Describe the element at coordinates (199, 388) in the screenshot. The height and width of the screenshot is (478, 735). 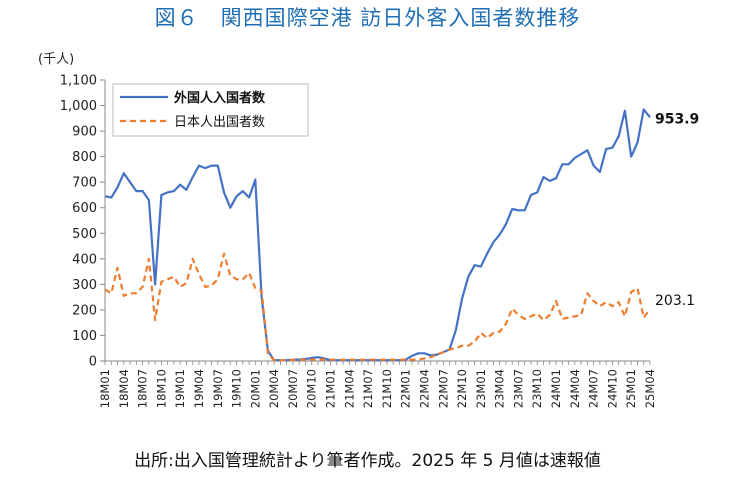
I see `x-tick-label: 19M04` at that location.